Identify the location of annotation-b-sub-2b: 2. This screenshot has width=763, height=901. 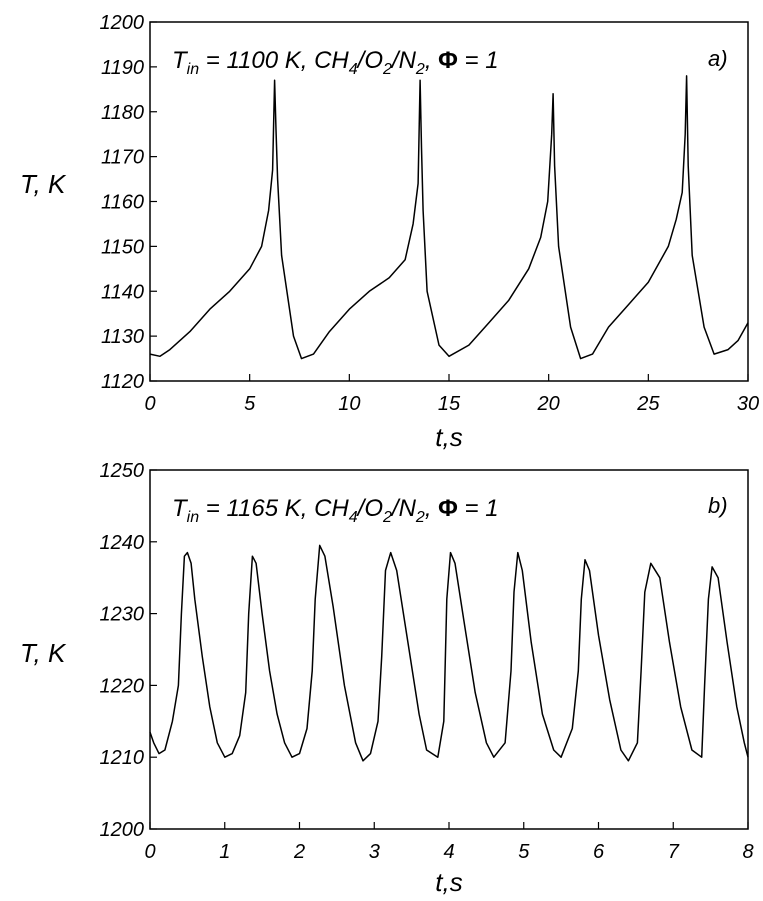
(420, 517).